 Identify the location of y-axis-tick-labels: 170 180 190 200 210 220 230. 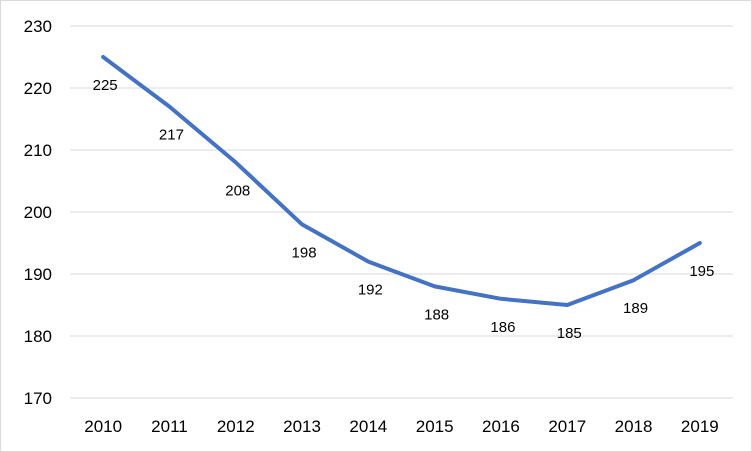
(38, 212).